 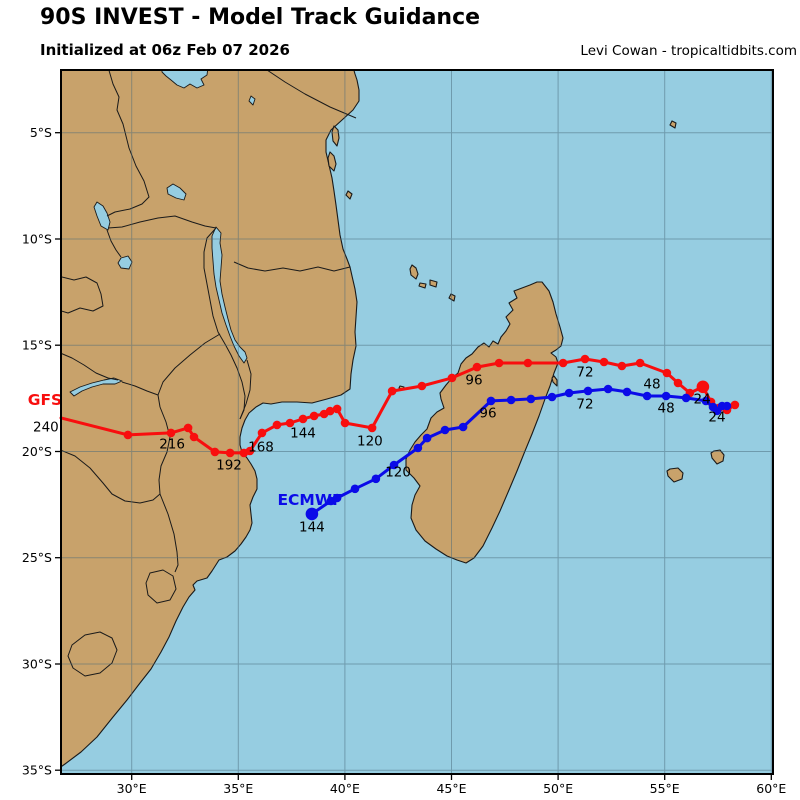 I want to click on border-drc-pedicle, so click(x=82, y=295).